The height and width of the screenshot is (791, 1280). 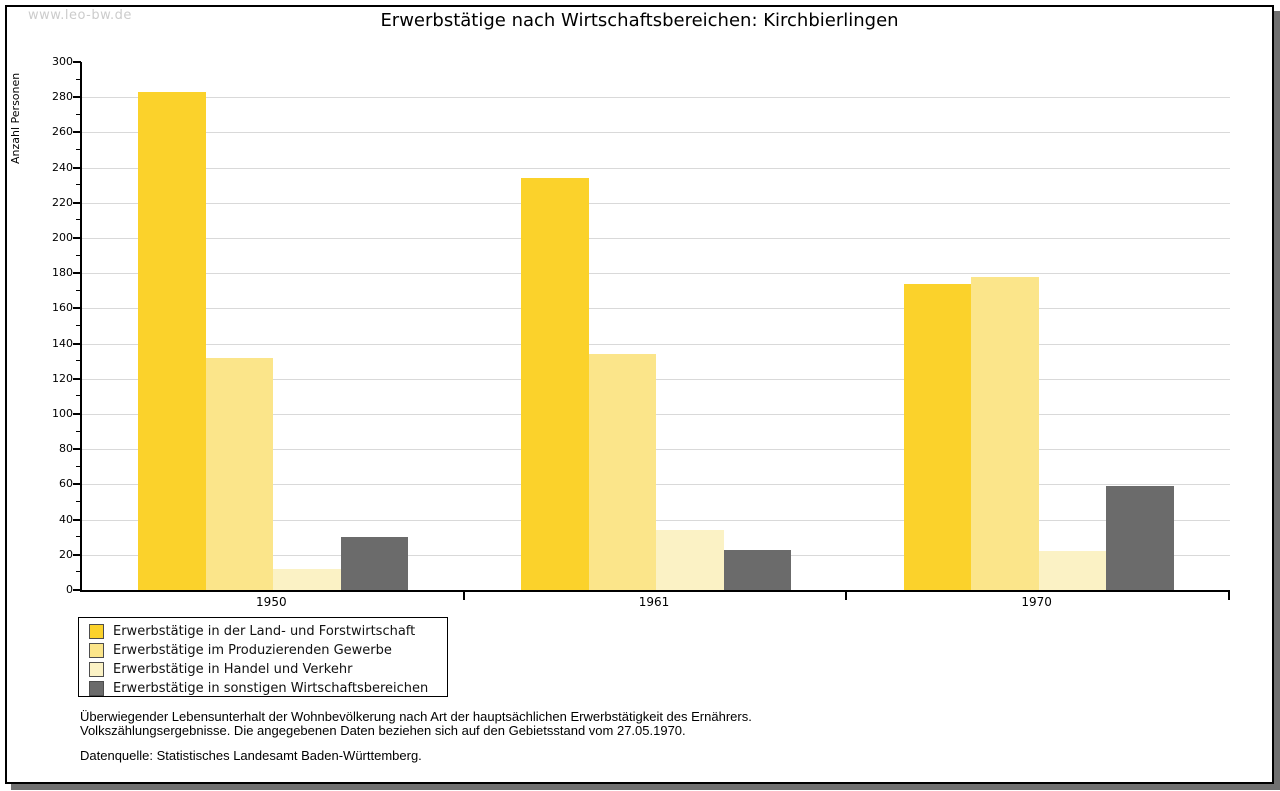 What do you see at coordinates (62, 167) in the screenshot?
I see `y-axis-tick-label: 240` at bounding box center [62, 167].